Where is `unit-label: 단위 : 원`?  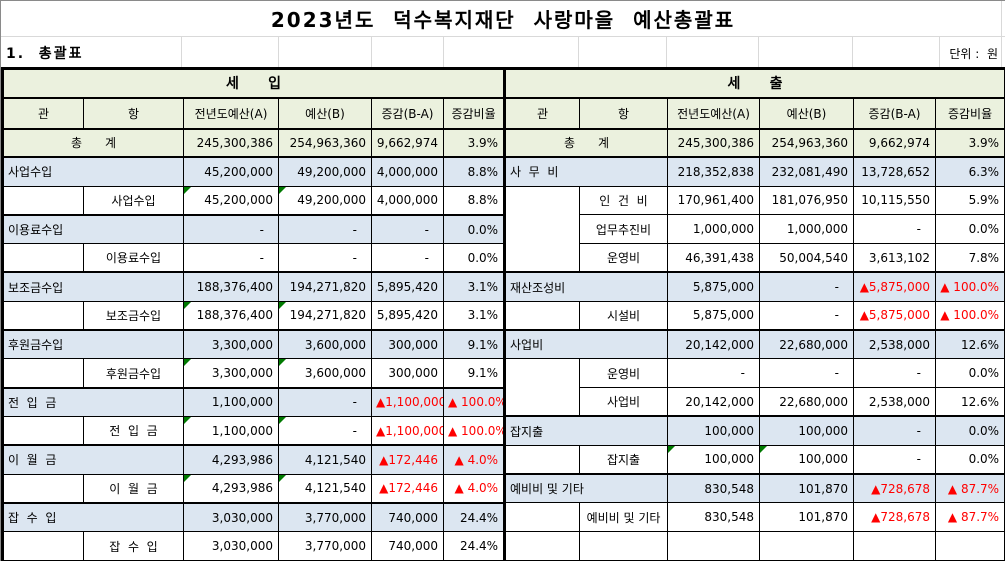 unit-label: 단위 : 원 is located at coordinates (973, 54).